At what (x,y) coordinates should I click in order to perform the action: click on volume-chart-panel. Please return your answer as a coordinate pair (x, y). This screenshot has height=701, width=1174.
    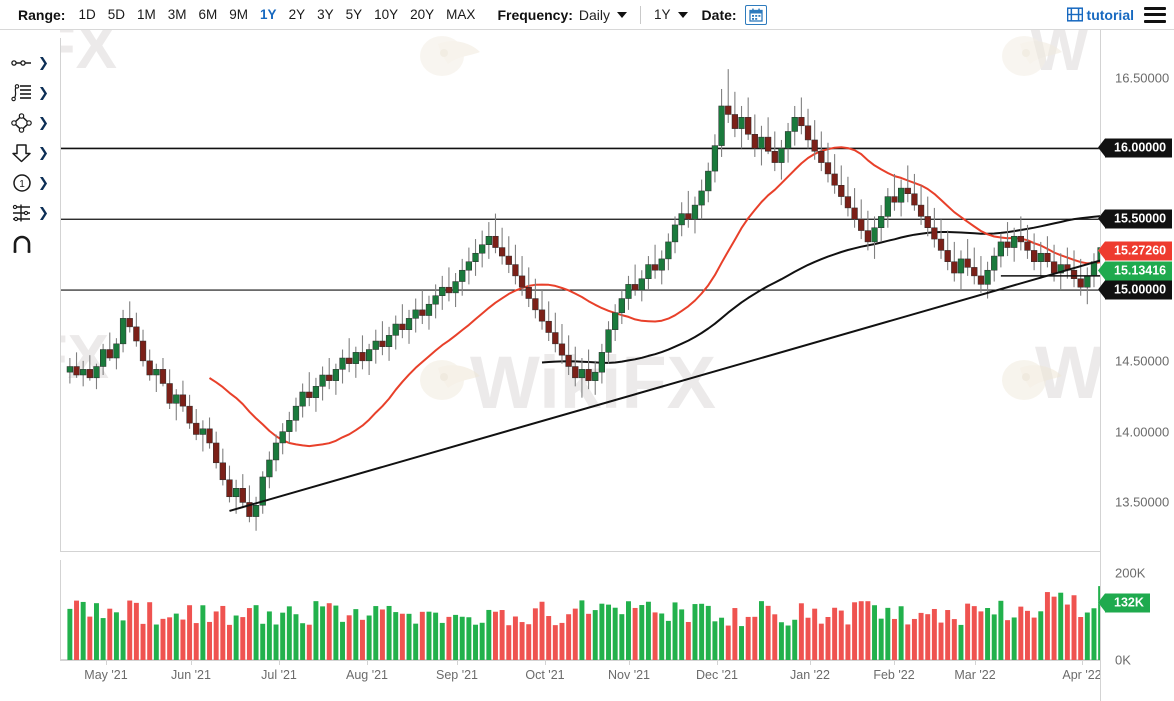
    Looking at the image, I should click on (580, 610).